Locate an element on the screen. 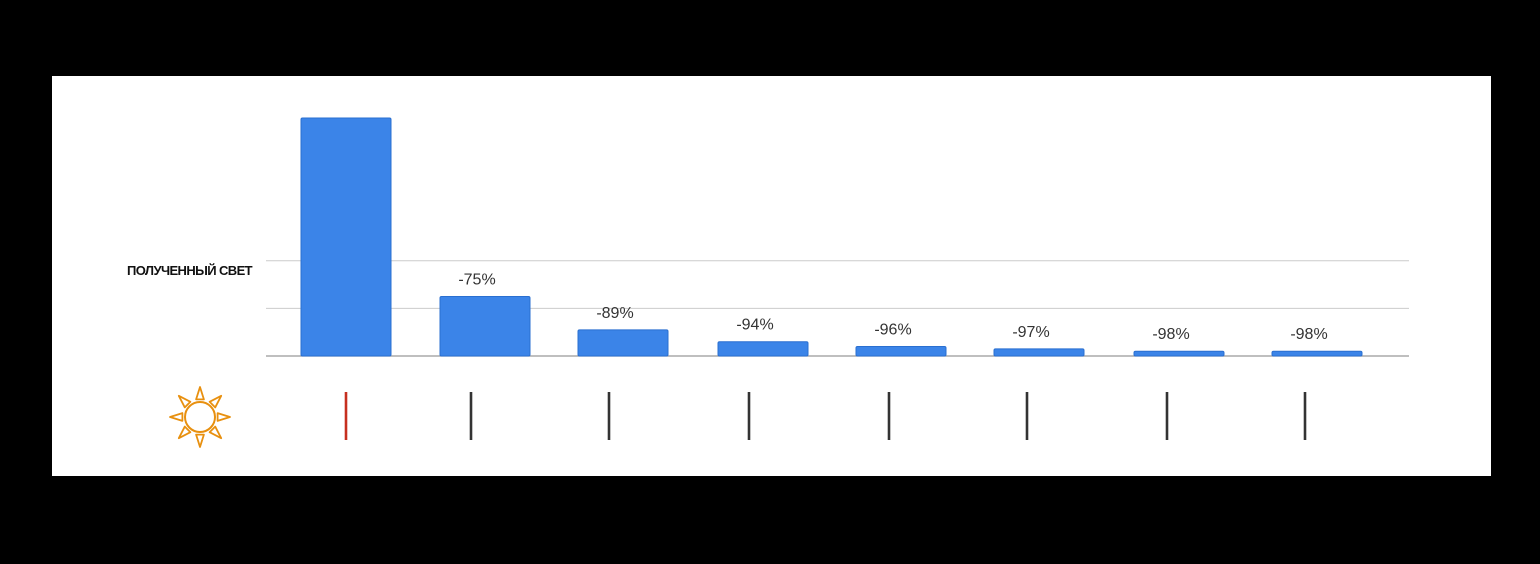 This screenshot has width=1540, height=564. data-labels: -75% -89% -94% -96% -97% -98% -98% is located at coordinates (892, 308).